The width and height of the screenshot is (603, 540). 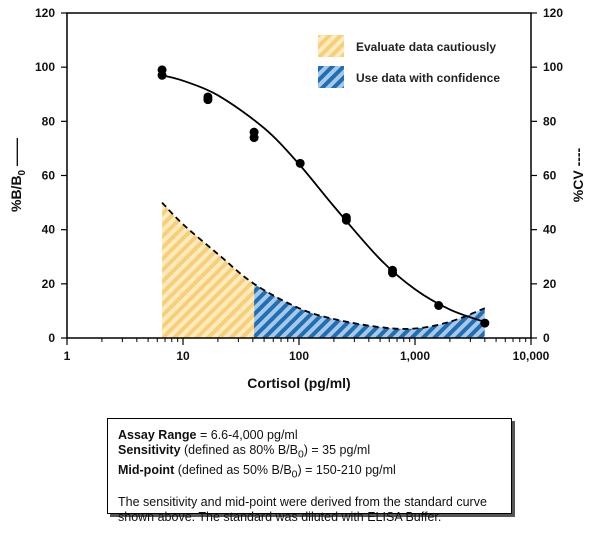 What do you see at coordinates (183, 356) in the screenshot?
I see `x-tick-label: 10` at bounding box center [183, 356].